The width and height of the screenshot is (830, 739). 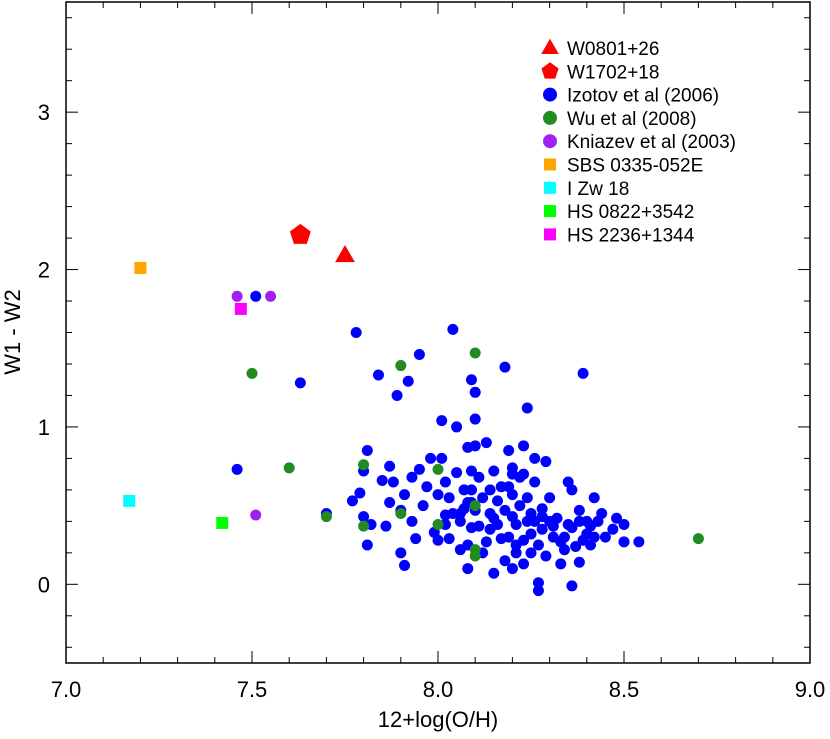 What do you see at coordinates (140, 267) in the screenshot?
I see `point-sbs-0335-052e` at bounding box center [140, 267].